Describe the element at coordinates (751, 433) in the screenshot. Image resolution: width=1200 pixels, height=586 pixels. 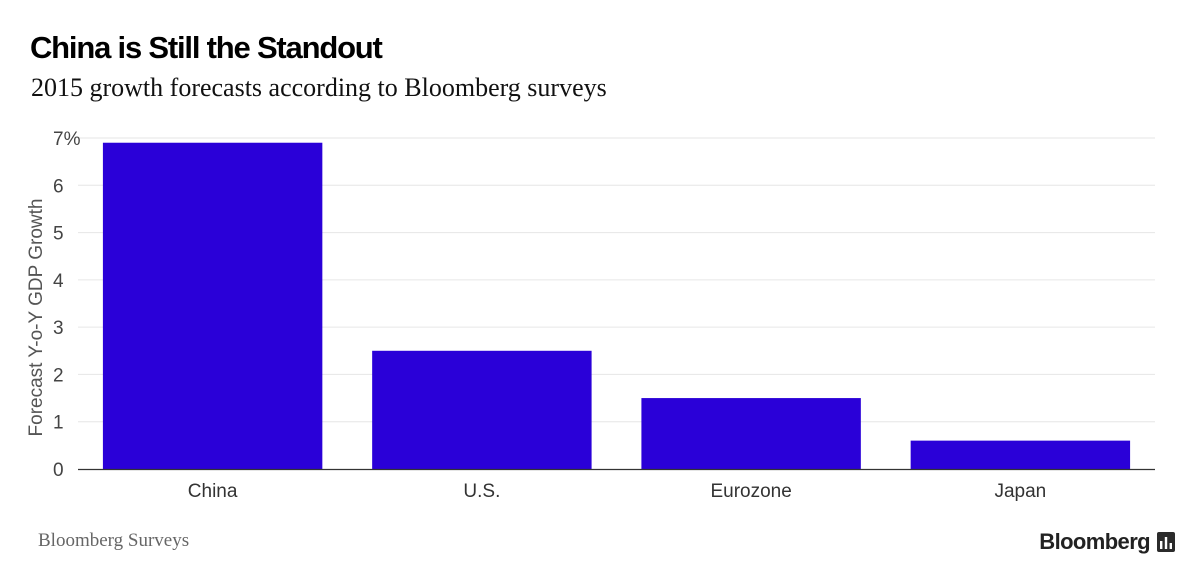
I see `bar-eurozone` at that location.